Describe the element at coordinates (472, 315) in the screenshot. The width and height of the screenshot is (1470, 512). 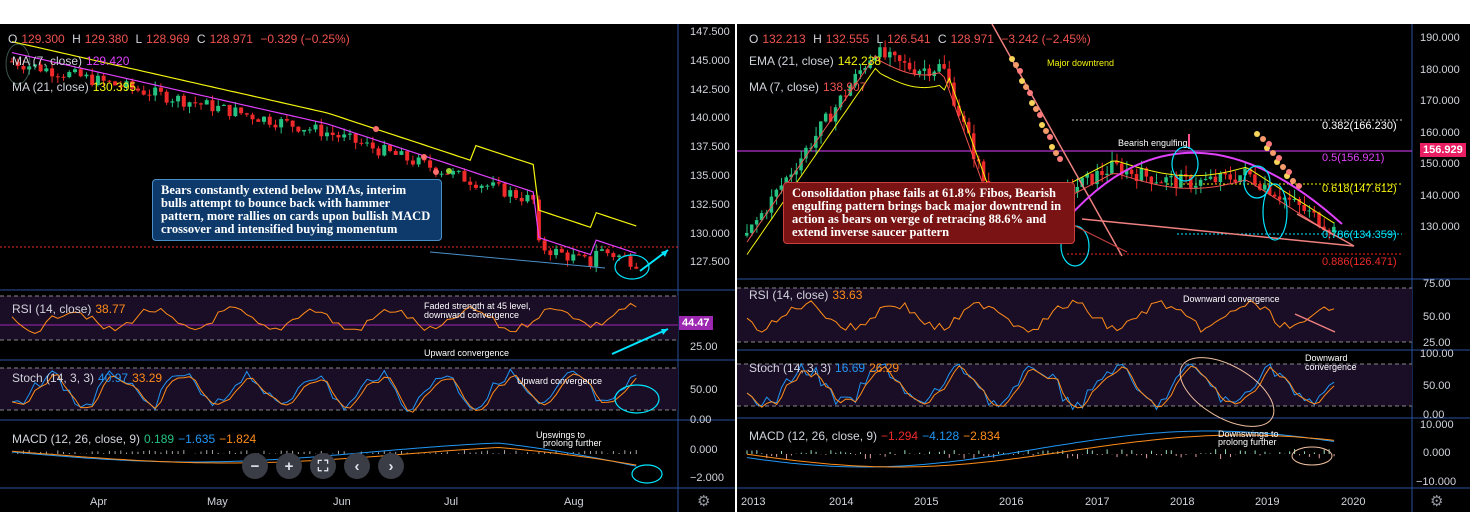
I see `rsi-note-downward: downward convergence` at that location.